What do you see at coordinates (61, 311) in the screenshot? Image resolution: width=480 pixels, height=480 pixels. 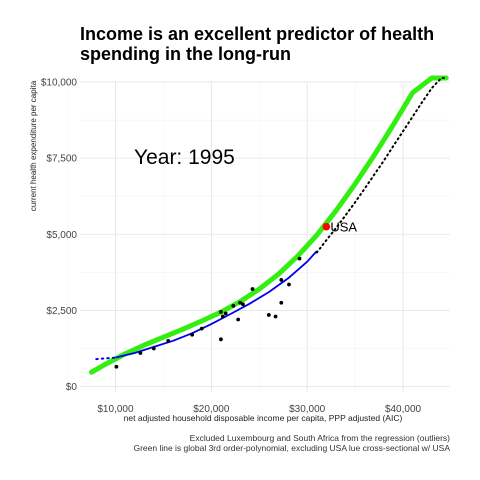 I see `y-tick-label: $2,500` at bounding box center [61, 311].